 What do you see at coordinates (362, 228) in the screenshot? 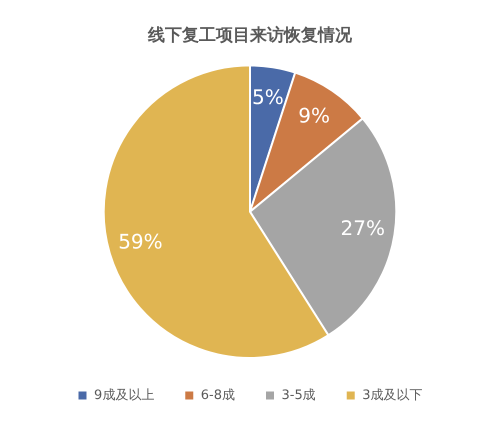
I see `data-label: 27%` at bounding box center [362, 228].